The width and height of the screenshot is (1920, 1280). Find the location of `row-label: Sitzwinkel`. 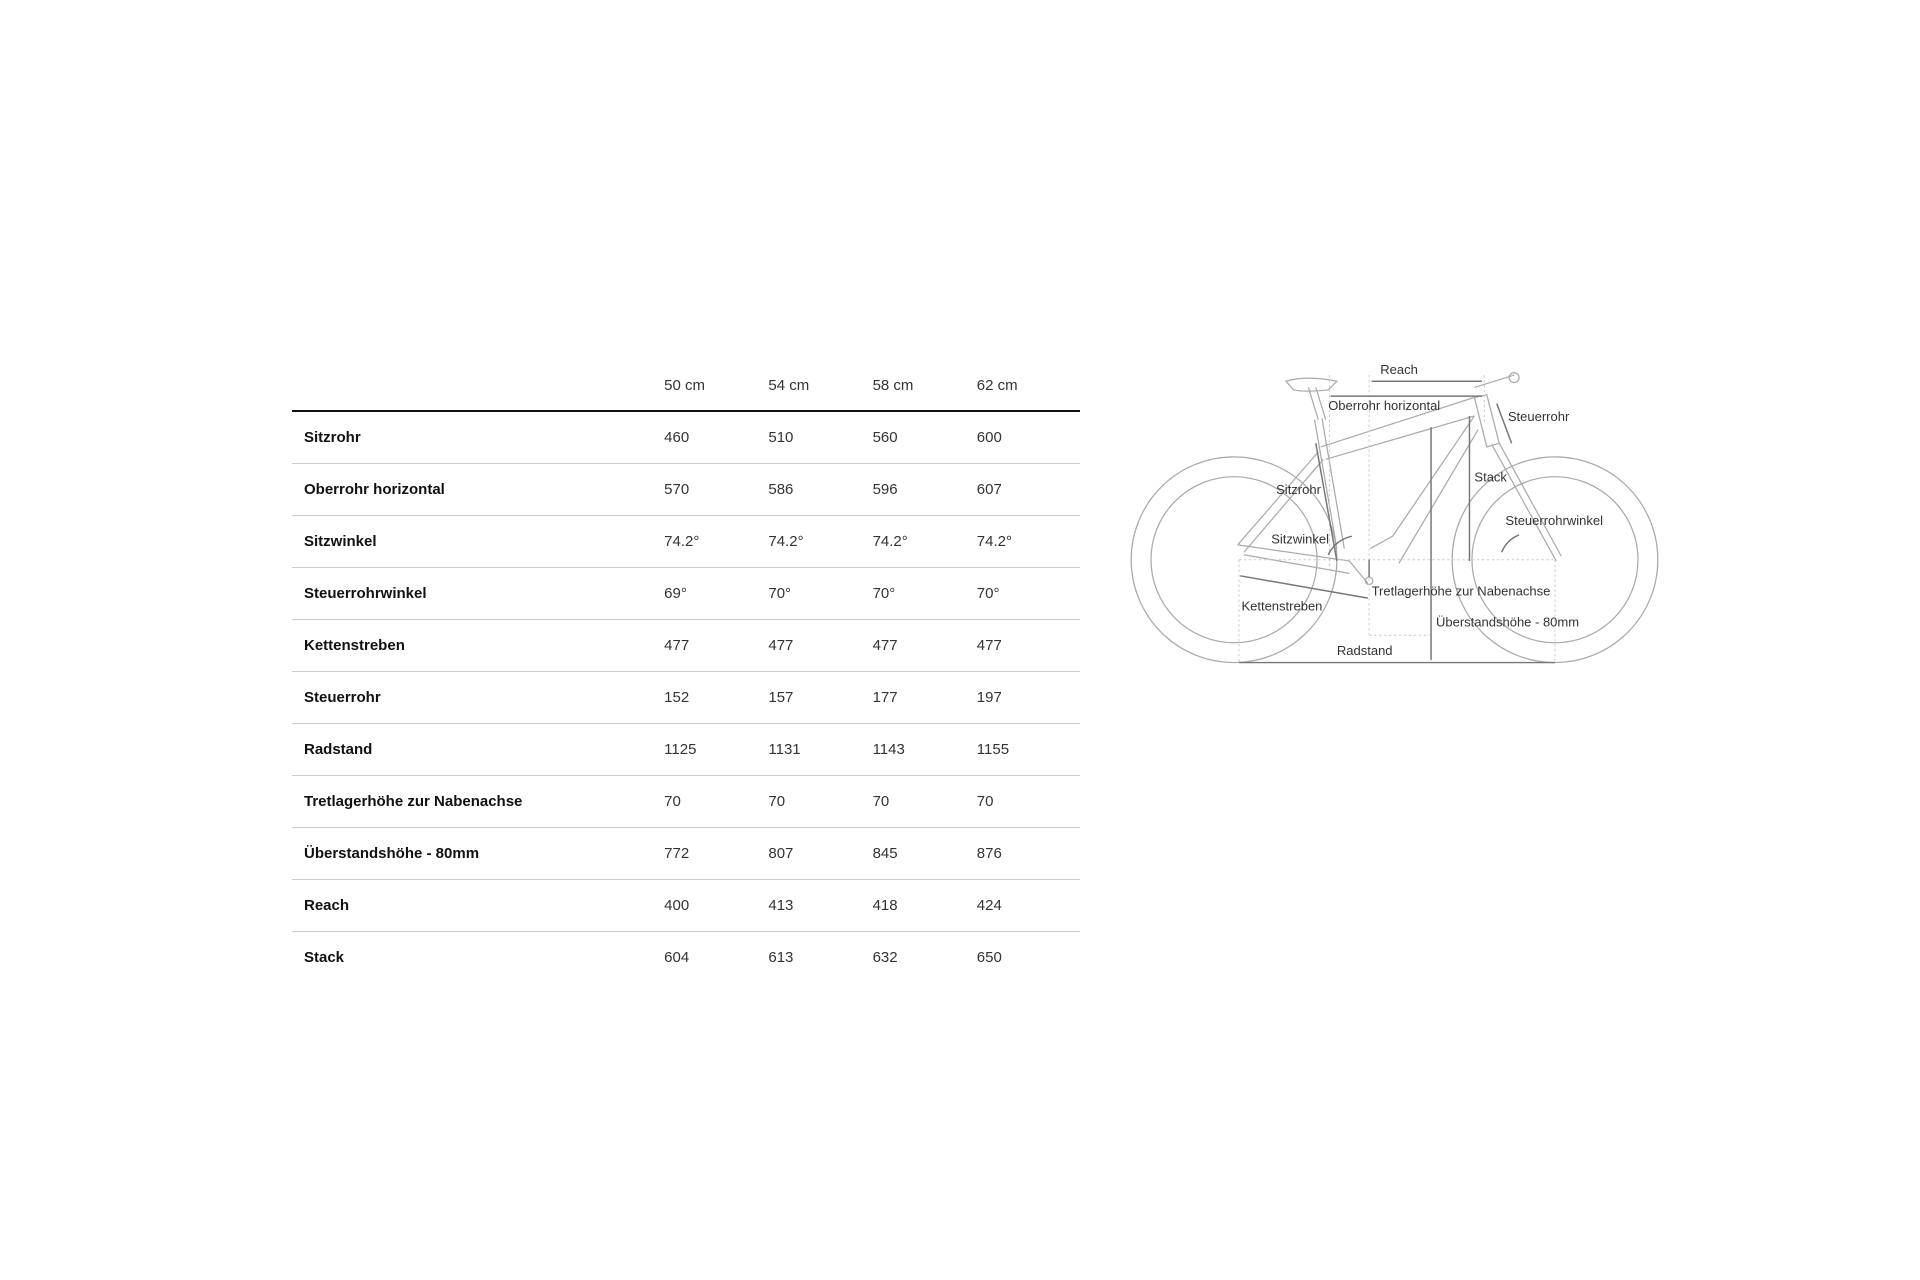

row-label: Sitzwinkel is located at coordinates (478, 541).